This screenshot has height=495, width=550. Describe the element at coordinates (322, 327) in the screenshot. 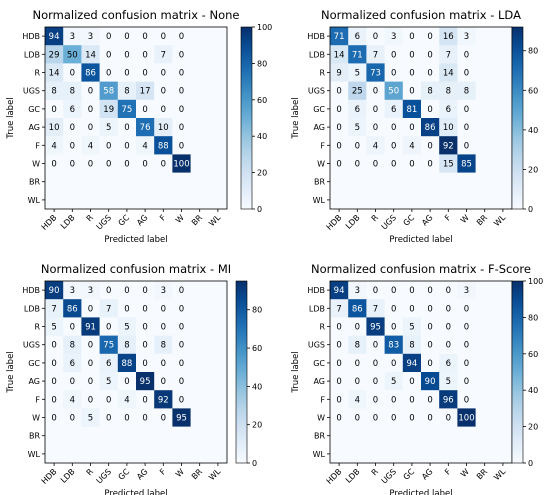

I see `y-tick-label: R` at that location.